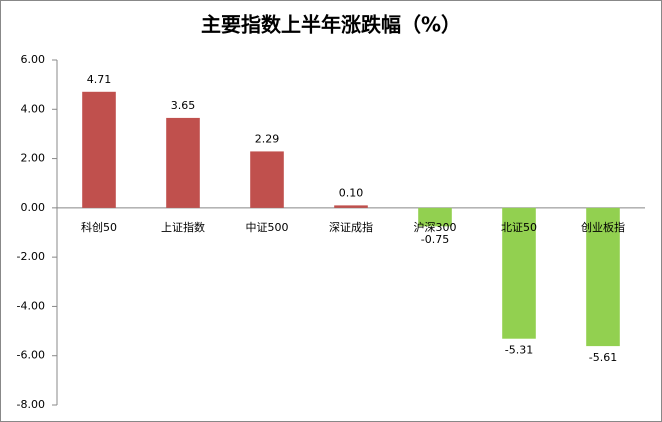 This screenshot has width=662, height=422. Describe the element at coordinates (31, 355) in the screenshot. I see `y-tick-label: -6.00` at that location.